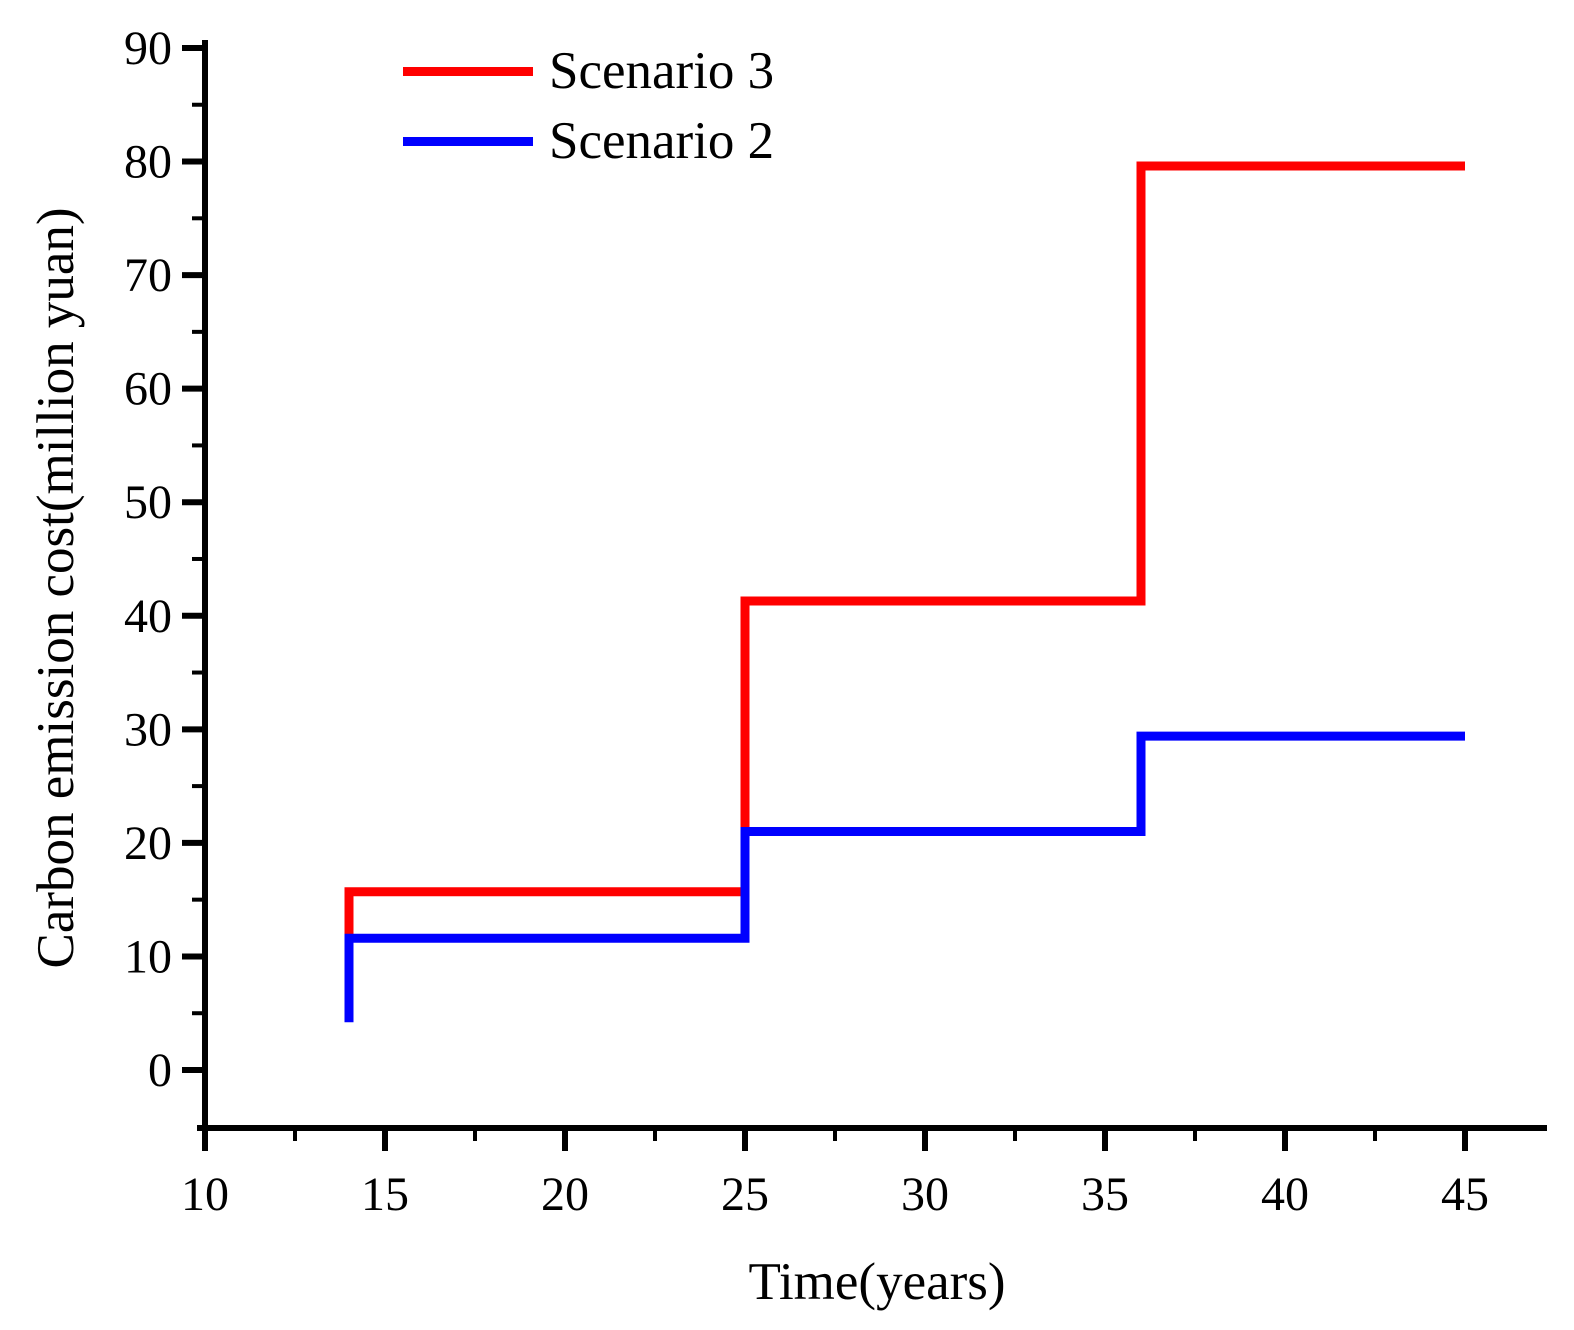  I want to click on x-tick-label: 45, so click(1465, 1194).